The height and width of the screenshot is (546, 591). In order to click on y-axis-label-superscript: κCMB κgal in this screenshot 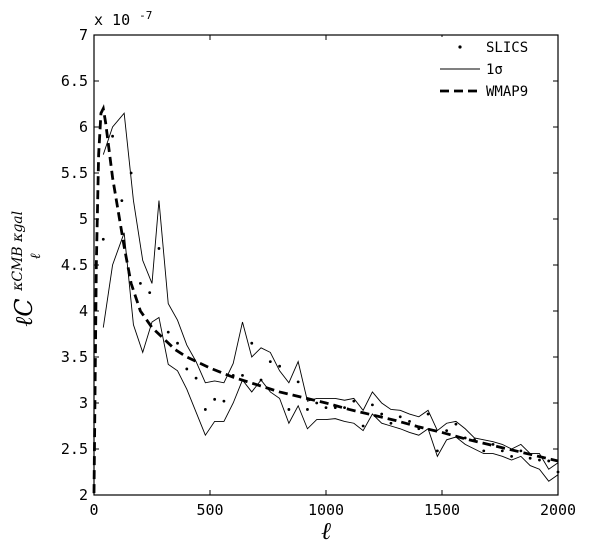, I will do `click(18, 251)`.